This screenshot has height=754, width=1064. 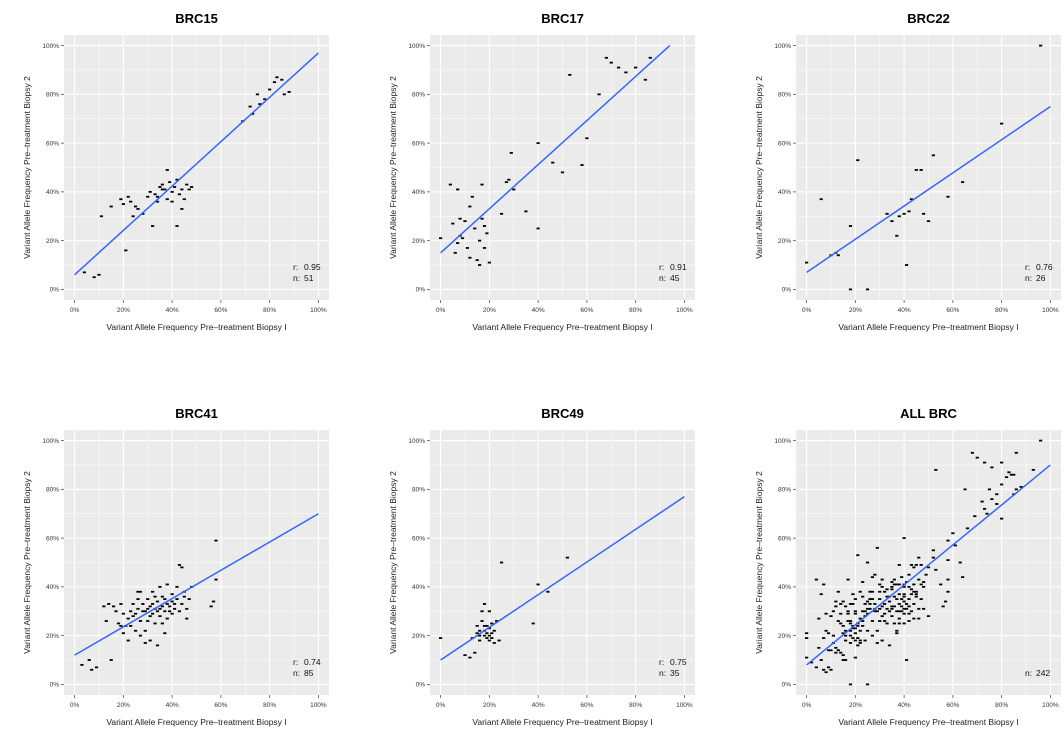 What do you see at coordinates (269, 310) in the screenshot?
I see `x-tick-label: 80%` at bounding box center [269, 310].